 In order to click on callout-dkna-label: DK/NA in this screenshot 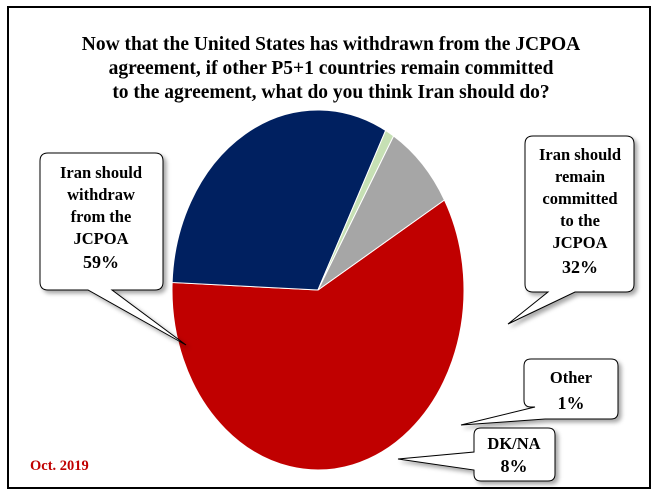, I will do `click(513, 443)`.